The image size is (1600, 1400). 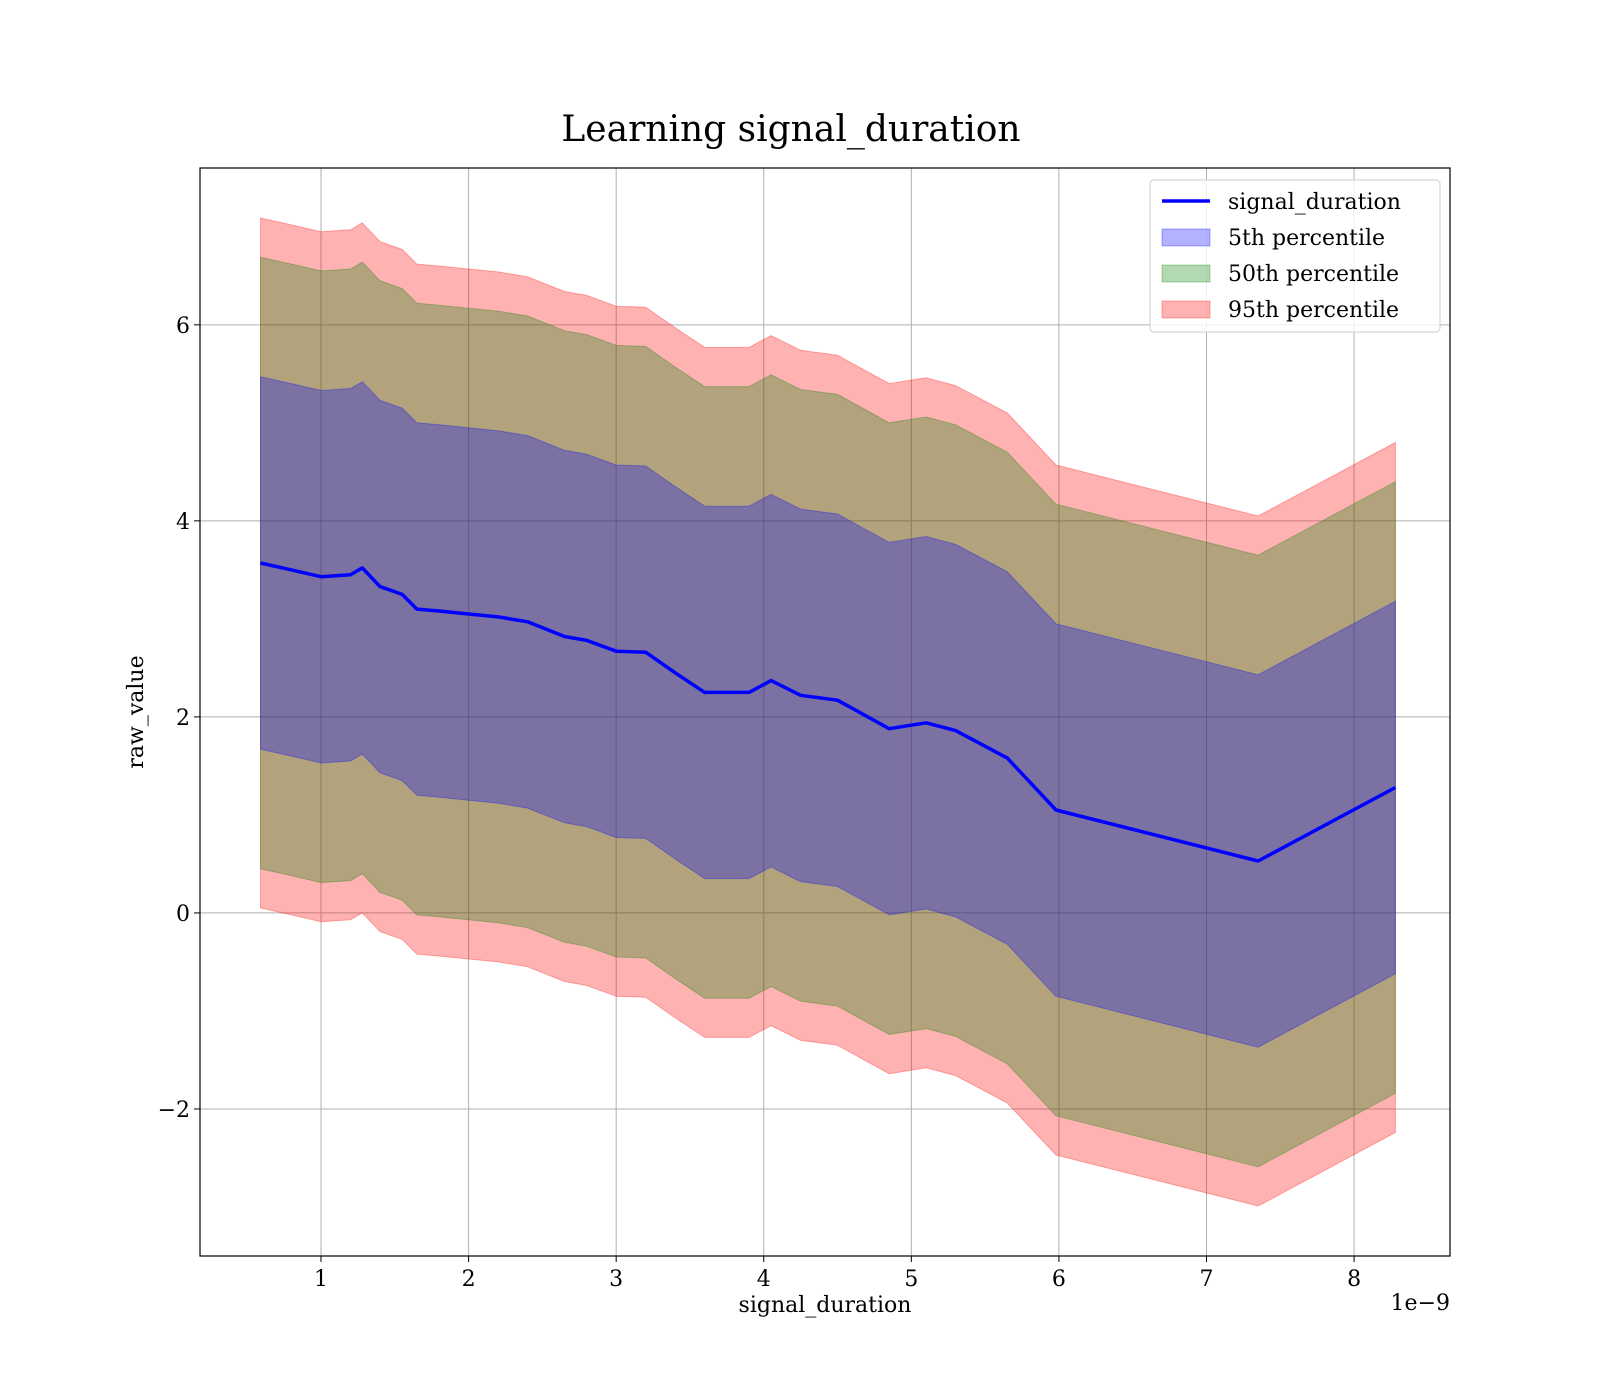 What do you see at coordinates (911, 1279) in the screenshot?
I see `x-tick-label: 5` at bounding box center [911, 1279].